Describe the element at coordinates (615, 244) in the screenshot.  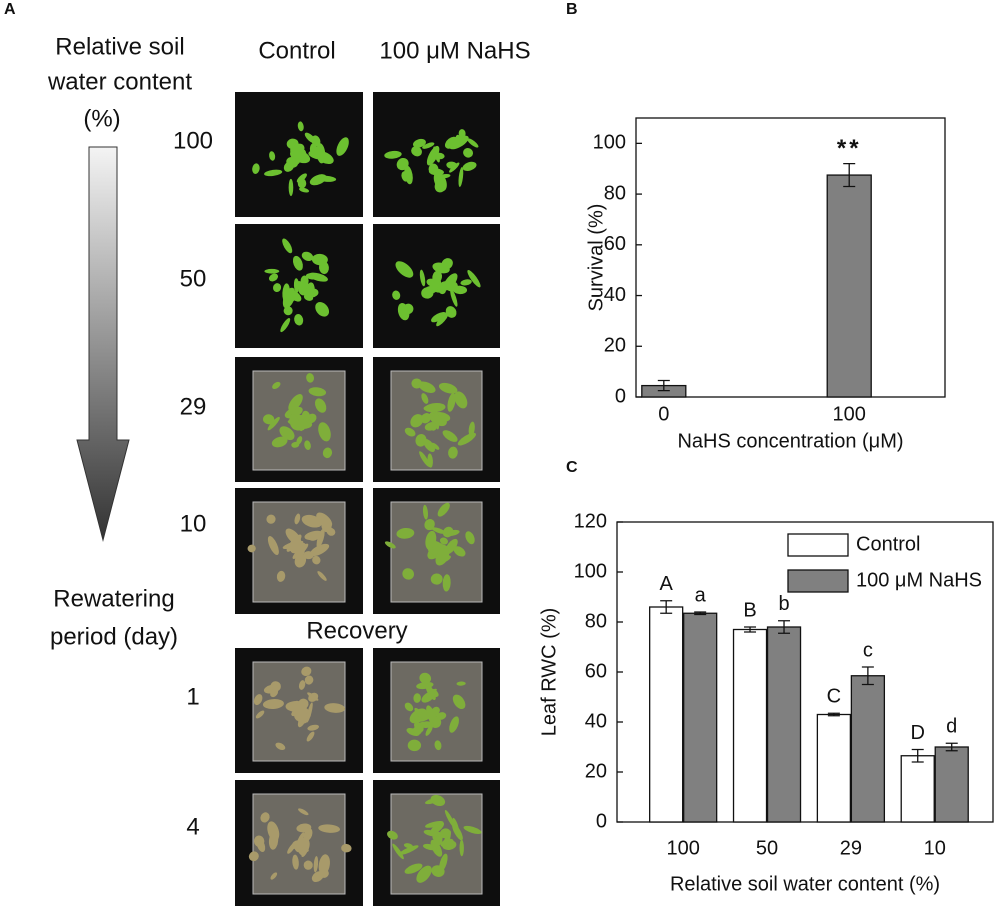
I see `y-tick-label: 60` at that location.